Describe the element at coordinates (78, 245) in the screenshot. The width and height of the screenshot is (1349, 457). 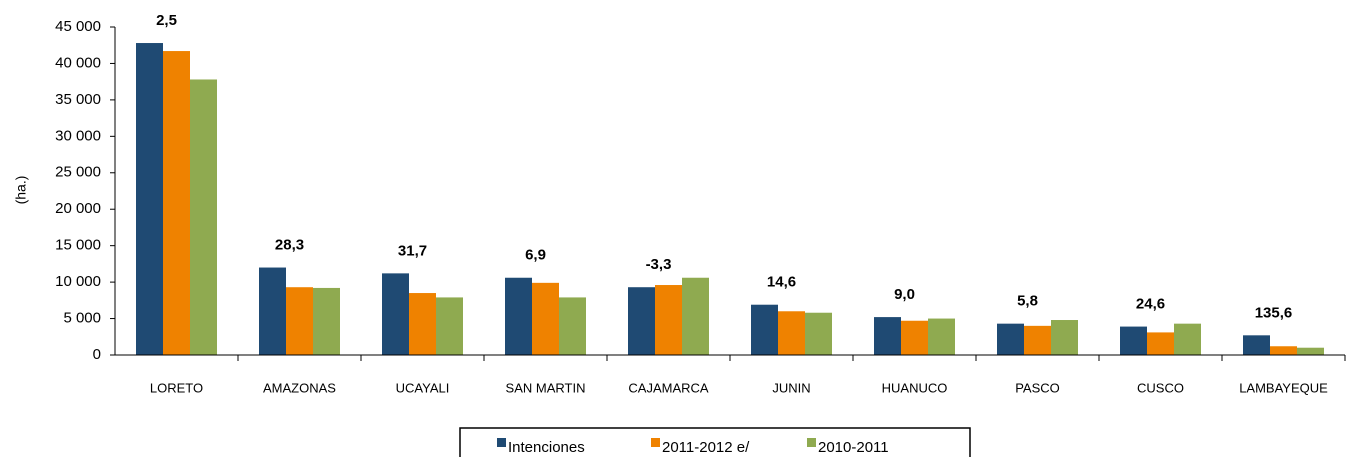
I see `y-tick-label: 15 000` at that location.